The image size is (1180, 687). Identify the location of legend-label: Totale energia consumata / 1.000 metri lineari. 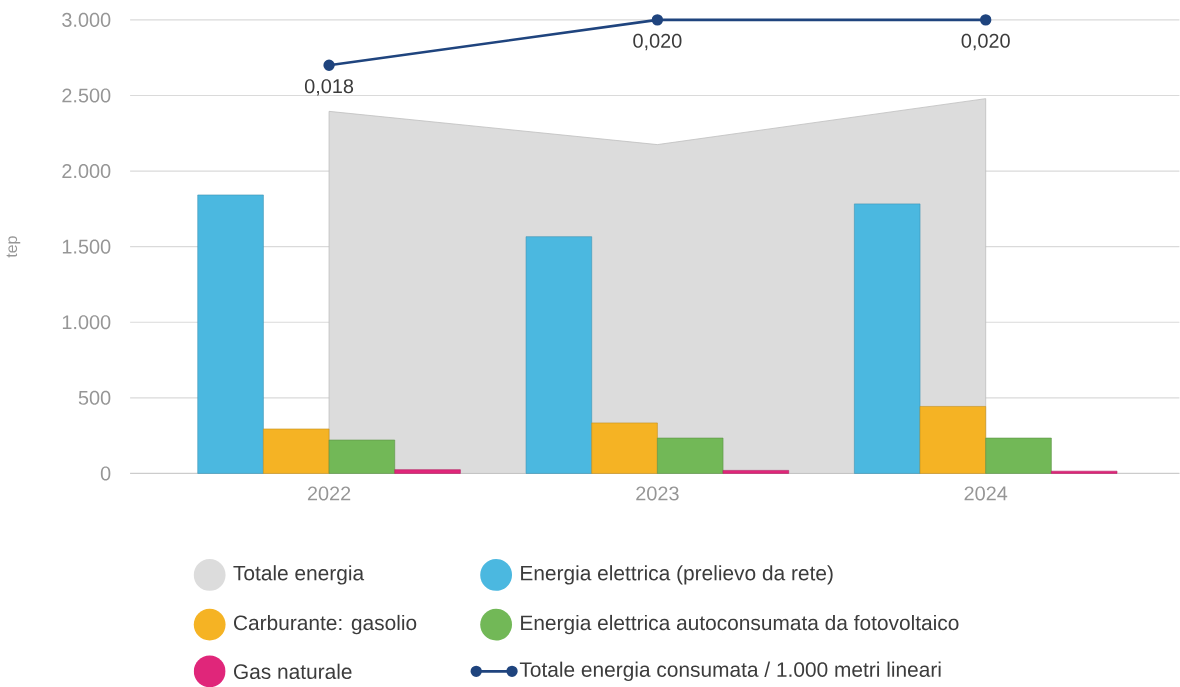
(730, 671).